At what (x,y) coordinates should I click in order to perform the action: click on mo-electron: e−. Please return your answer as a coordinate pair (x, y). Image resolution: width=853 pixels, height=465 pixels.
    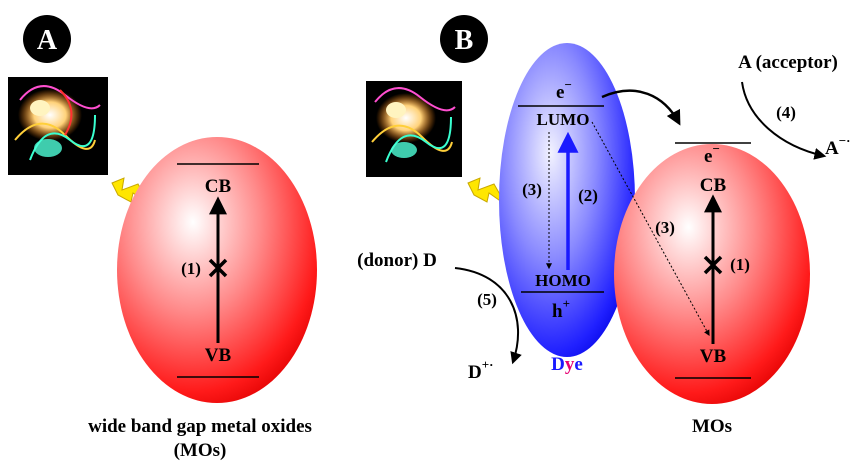
    Looking at the image, I should click on (712, 154).